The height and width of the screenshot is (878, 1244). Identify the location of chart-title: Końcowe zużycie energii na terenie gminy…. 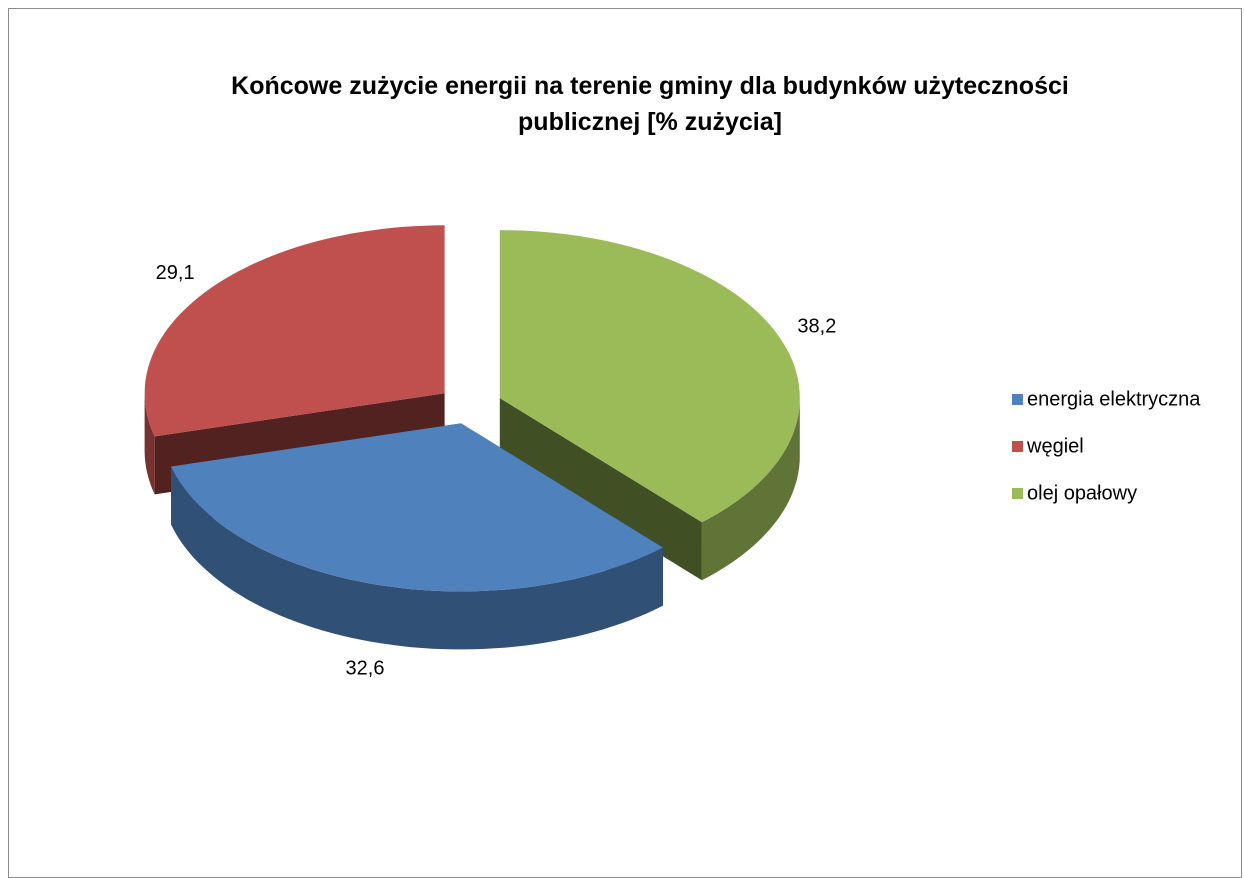
(650, 104).